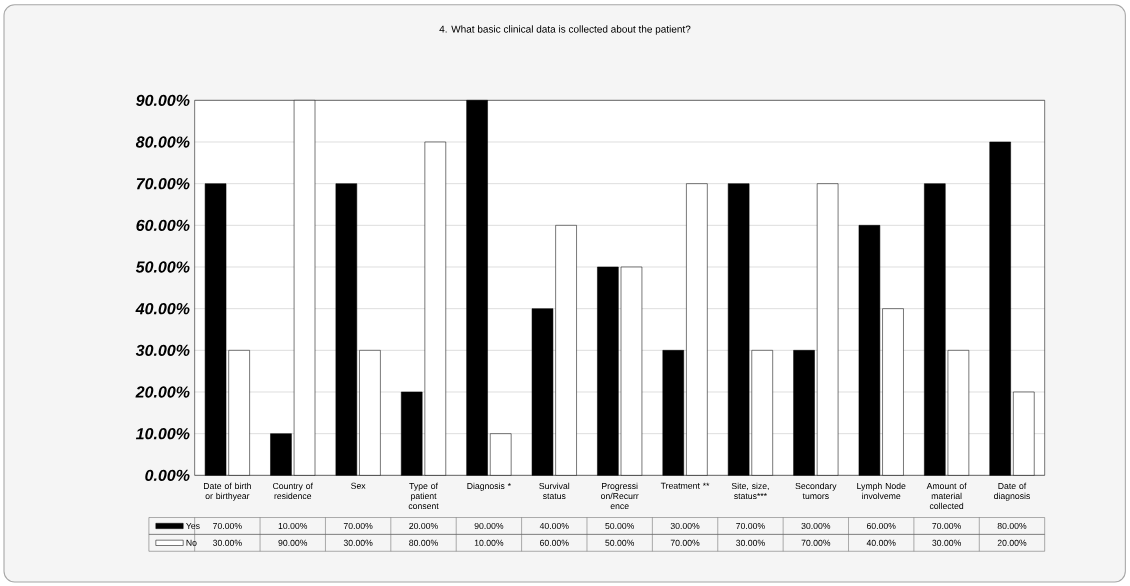  I want to click on y-tick-label: 20.00%, so click(162, 392).